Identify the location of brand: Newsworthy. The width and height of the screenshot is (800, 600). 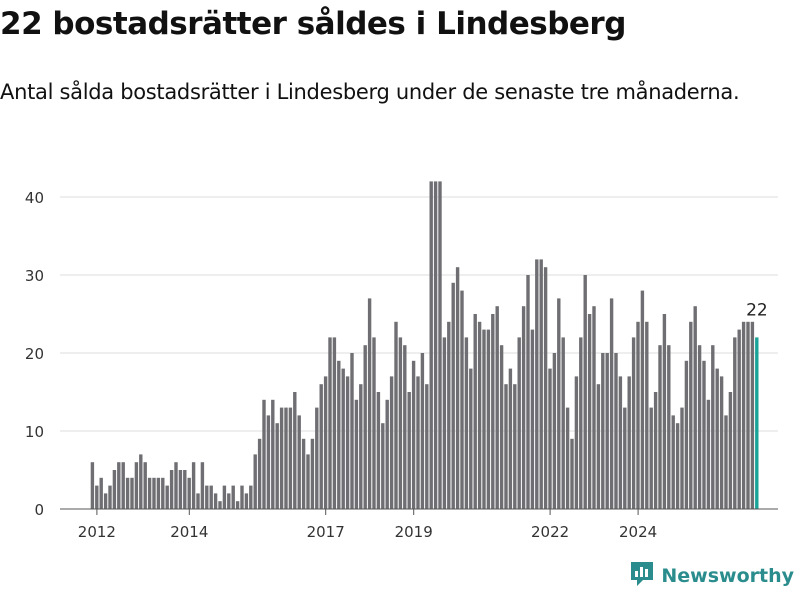
(711, 576).